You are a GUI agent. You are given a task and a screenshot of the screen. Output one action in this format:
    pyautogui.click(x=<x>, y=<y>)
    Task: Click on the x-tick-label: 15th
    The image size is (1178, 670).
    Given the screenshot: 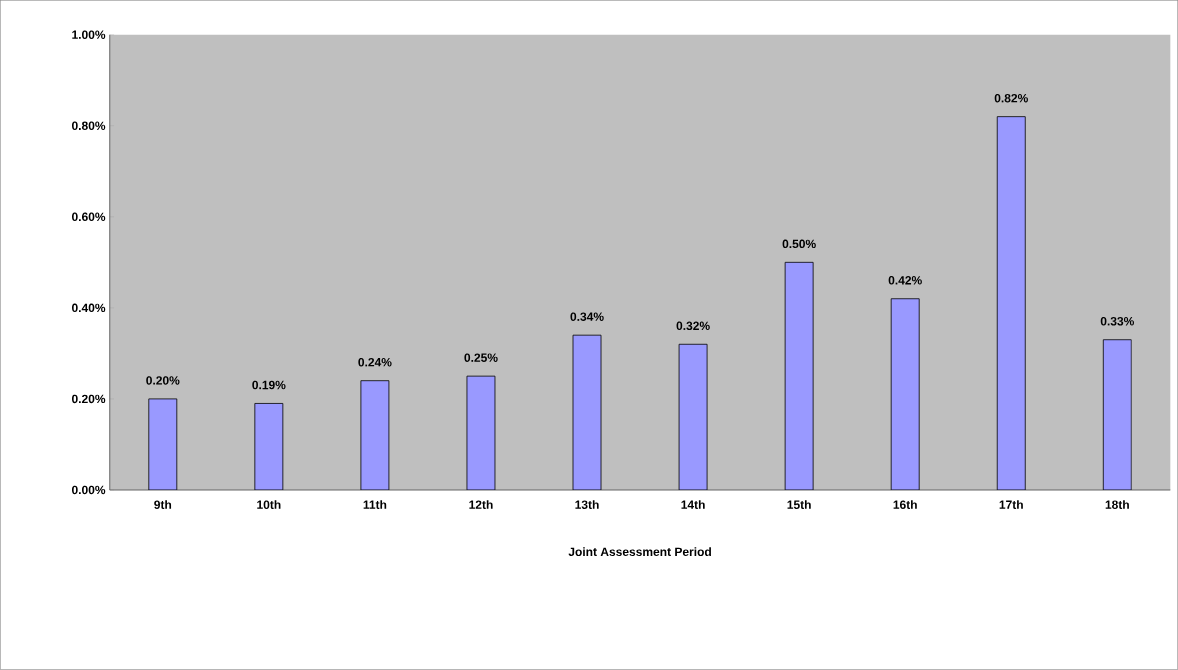 What is the action you would take?
    pyautogui.click(x=799, y=505)
    